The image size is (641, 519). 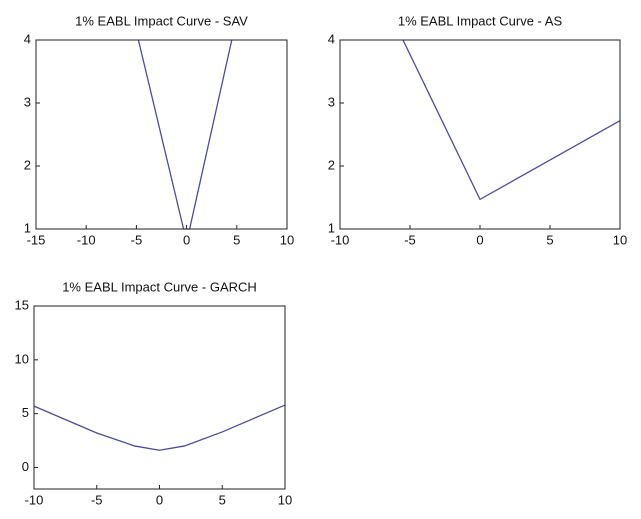 What do you see at coordinates (36, 239) in the screenshot?
I see `x-tick-label: -15` at bounding box center [36, 239].